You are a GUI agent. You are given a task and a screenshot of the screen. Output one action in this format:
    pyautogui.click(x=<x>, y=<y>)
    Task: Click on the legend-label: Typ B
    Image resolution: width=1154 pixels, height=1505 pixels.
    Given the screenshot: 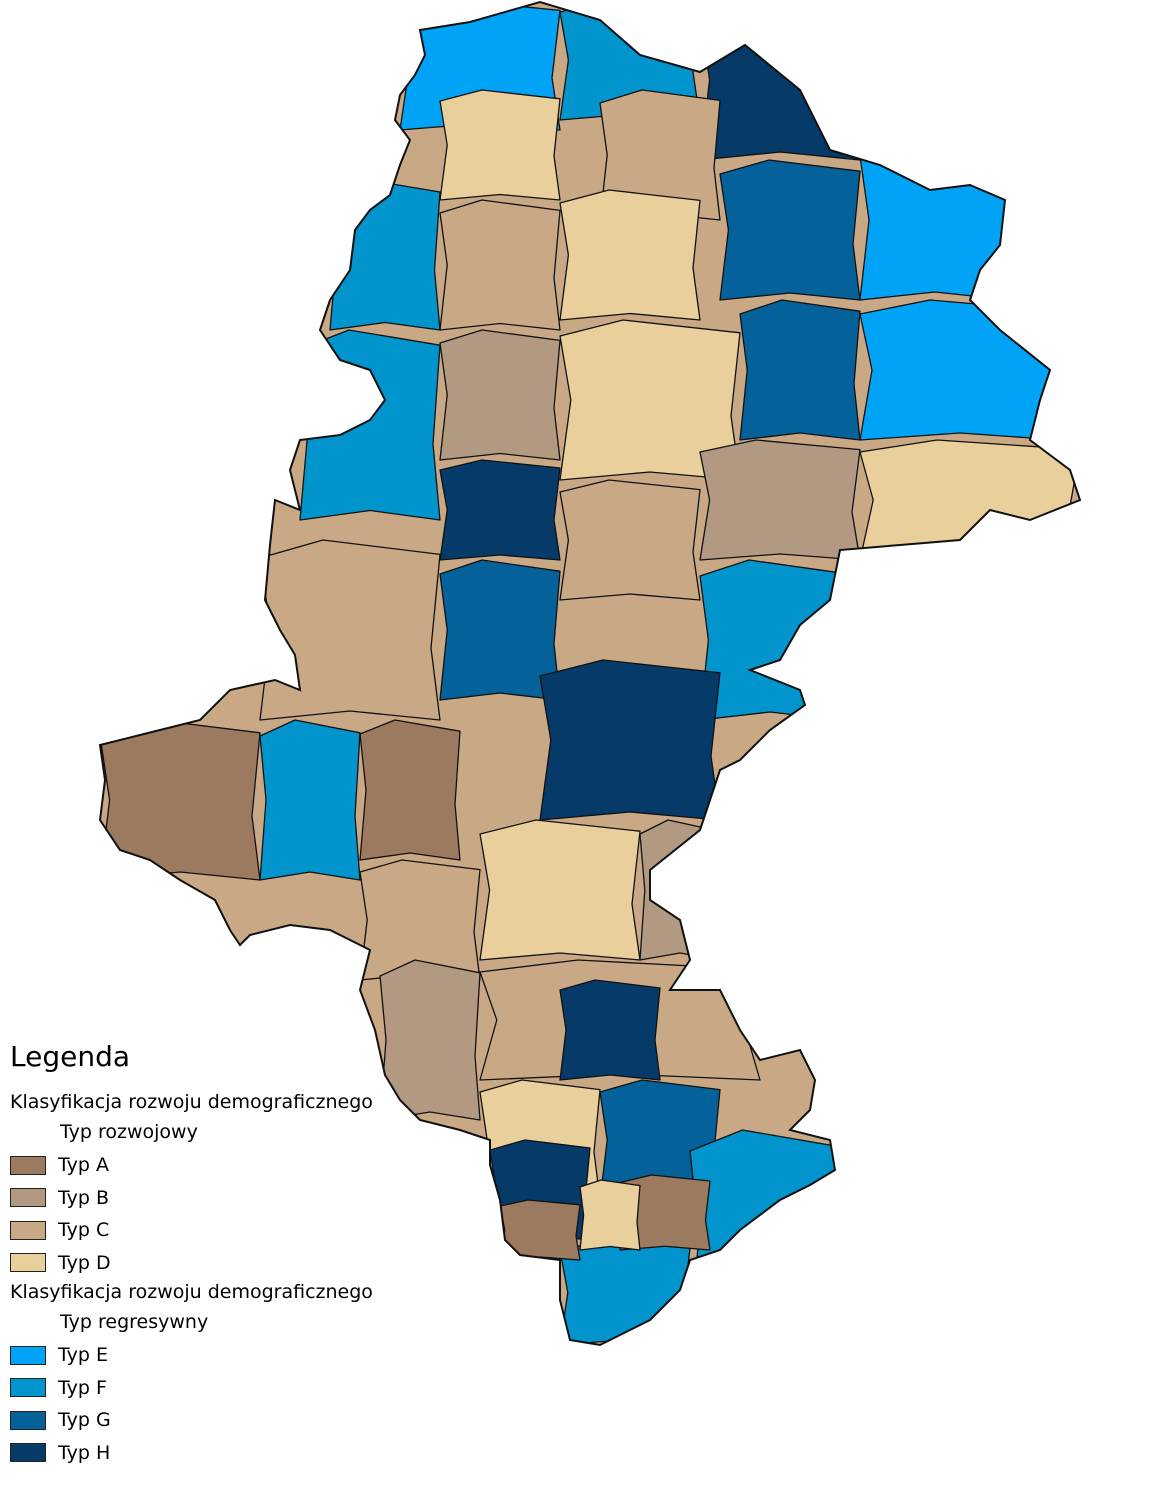 What is the action you would take?
    pyautogui.click(x=84, y=1197)
    